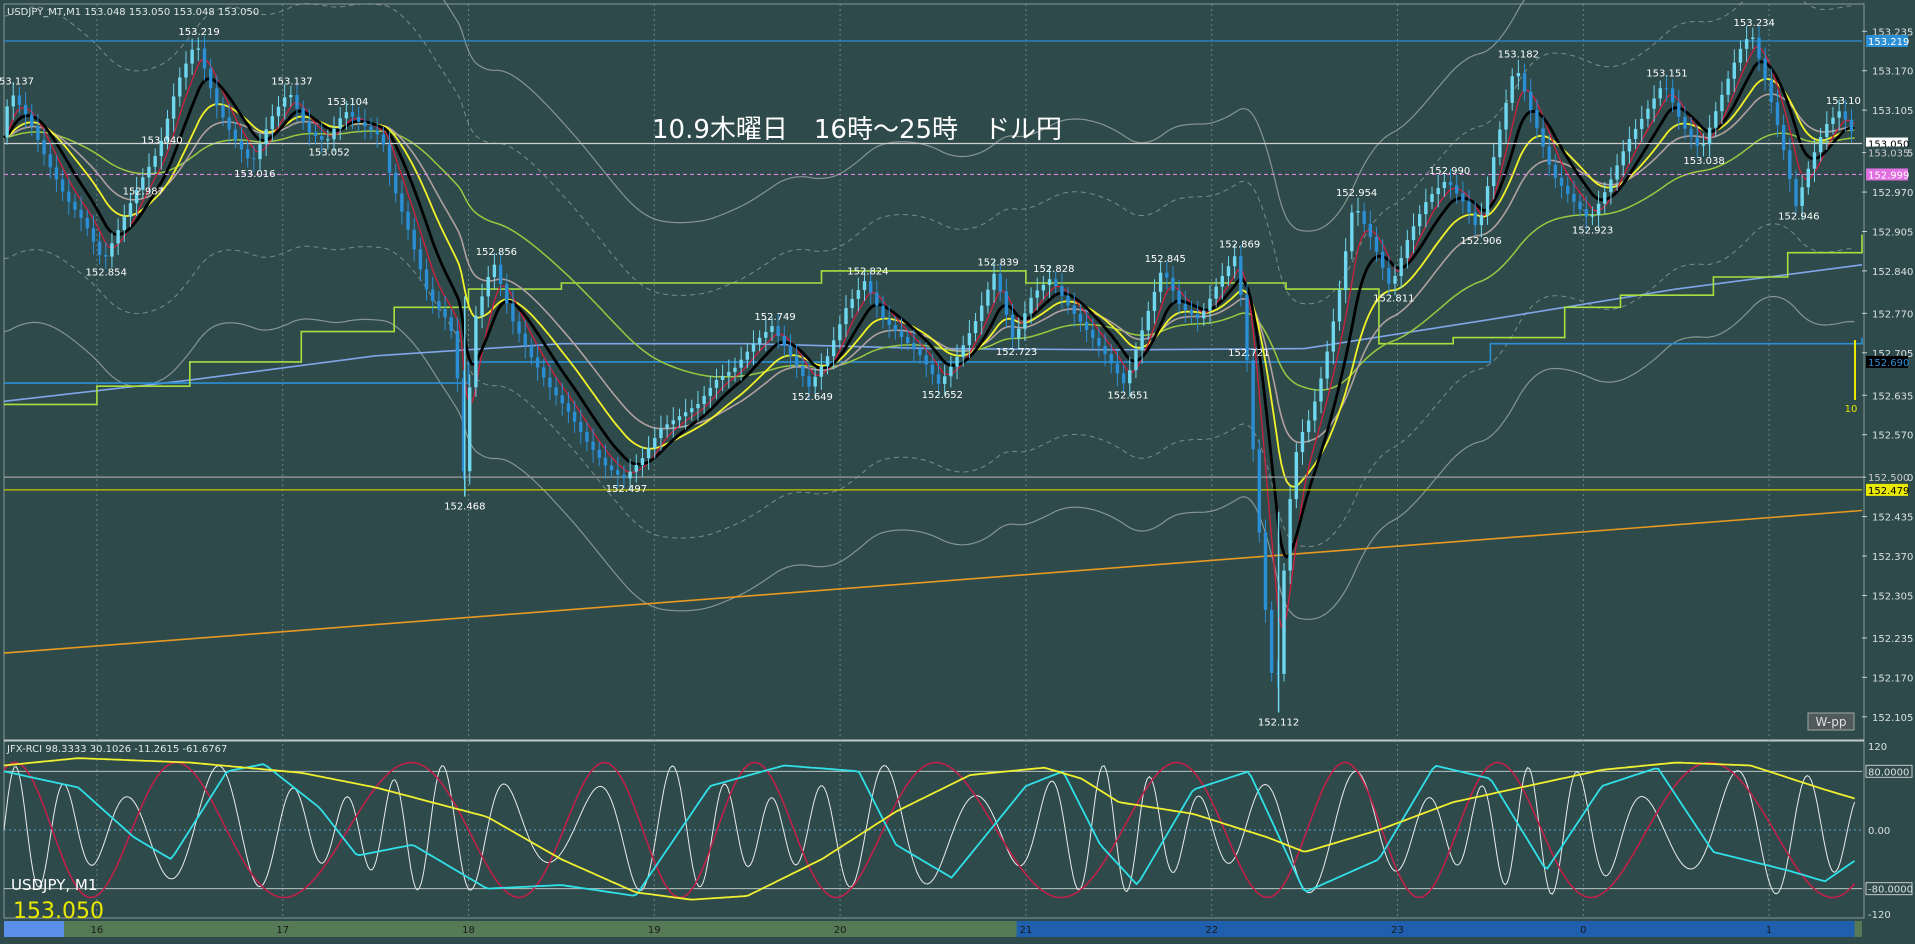 This screenshot has height=944, width=1915. What do you see at coordinates (1892, 718) in the screenshot?
I see `price-tick-label: 152.105` at bounding box center [1892, 718].